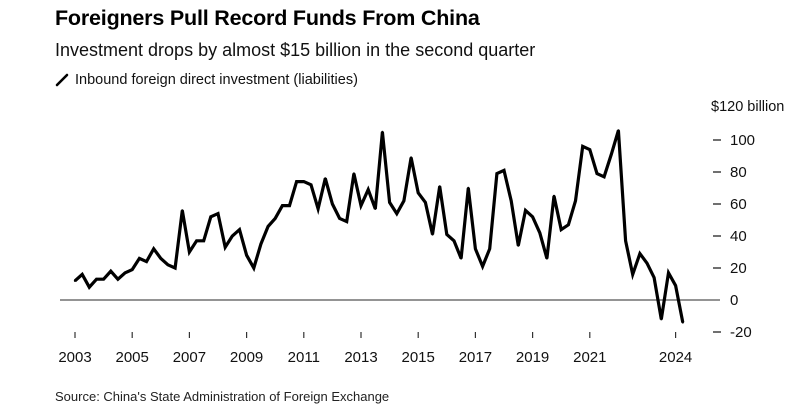  What do you see at coordinates (738, 172) in the screenshot?
I see `y-tick-label: 80` at bounding box center [738, 172].